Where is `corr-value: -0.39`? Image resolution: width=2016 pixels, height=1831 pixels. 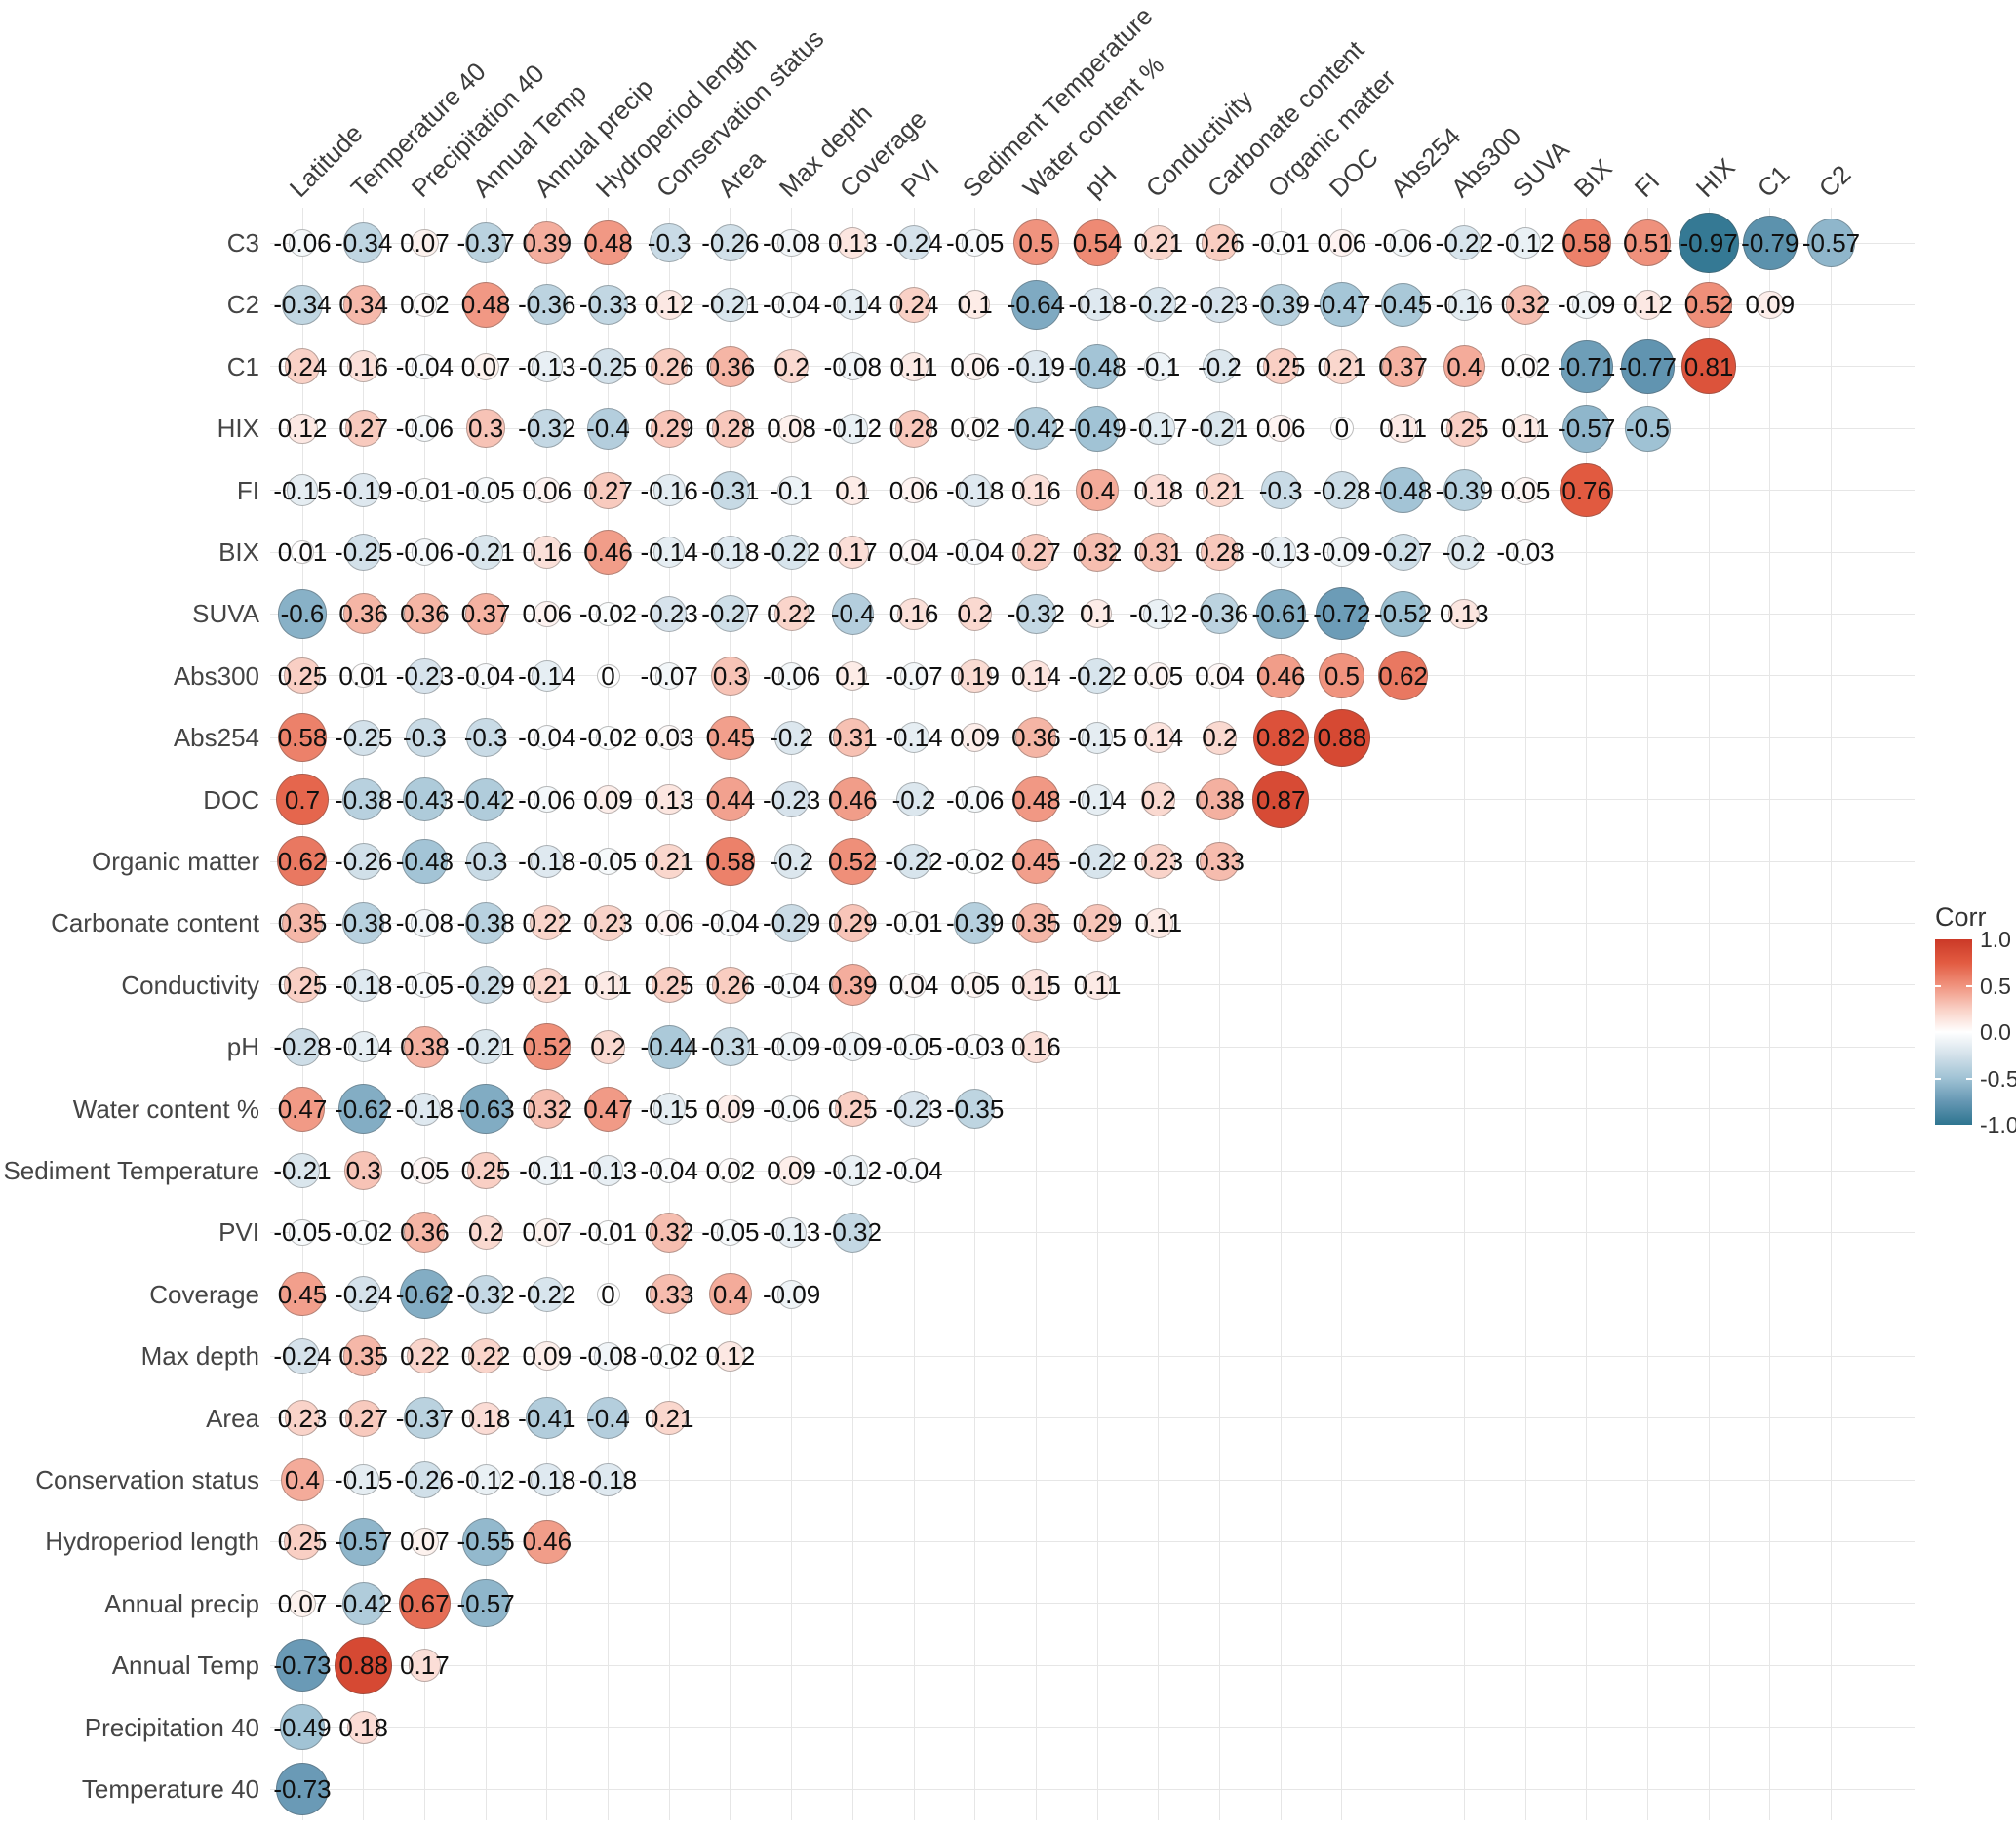 corr-value: -0.39 is located at coordinates (976, 923).